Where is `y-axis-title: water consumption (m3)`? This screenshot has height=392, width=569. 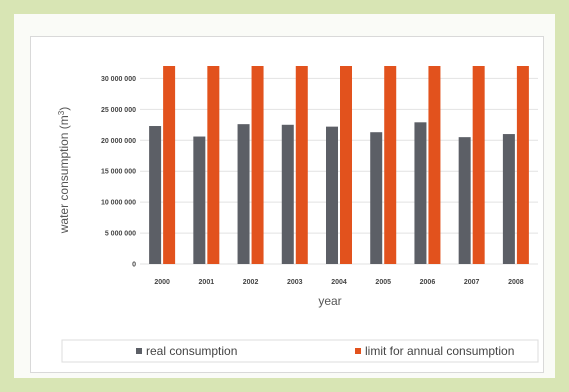 y-axis-title: water consumption (m3) is located at coordinates (64, 171).